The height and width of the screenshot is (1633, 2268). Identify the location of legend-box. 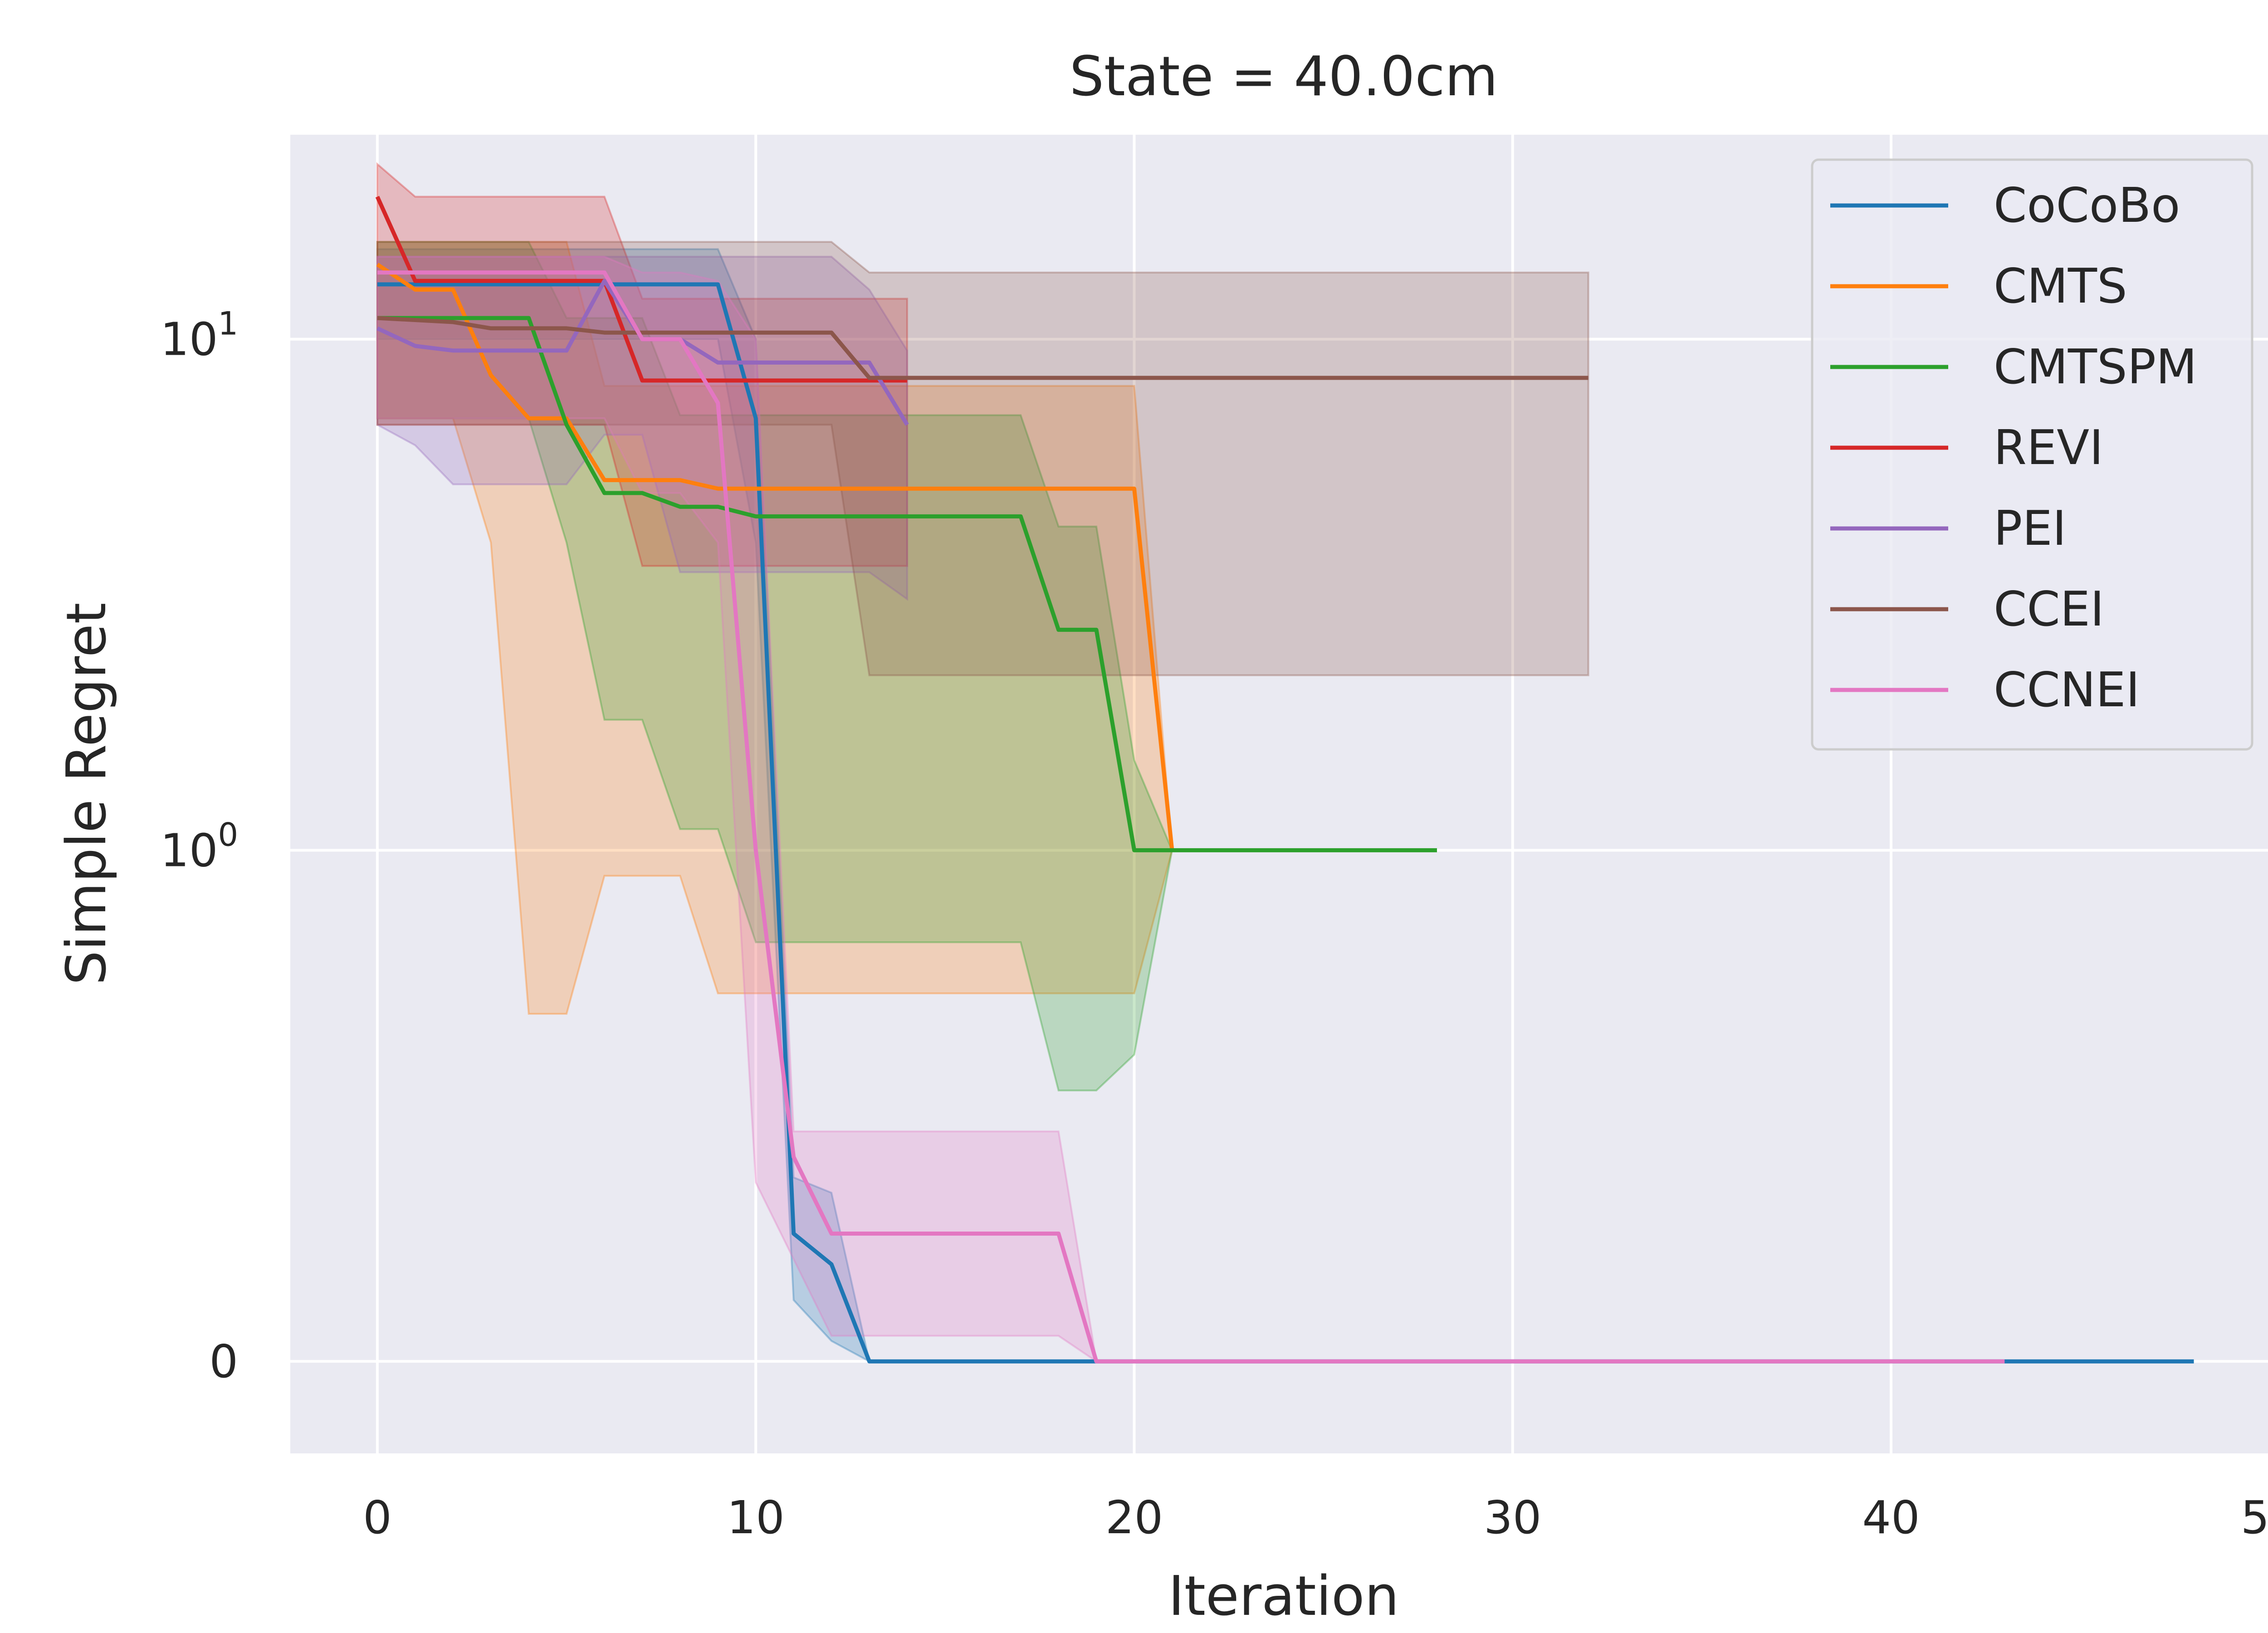
(2032, 454).